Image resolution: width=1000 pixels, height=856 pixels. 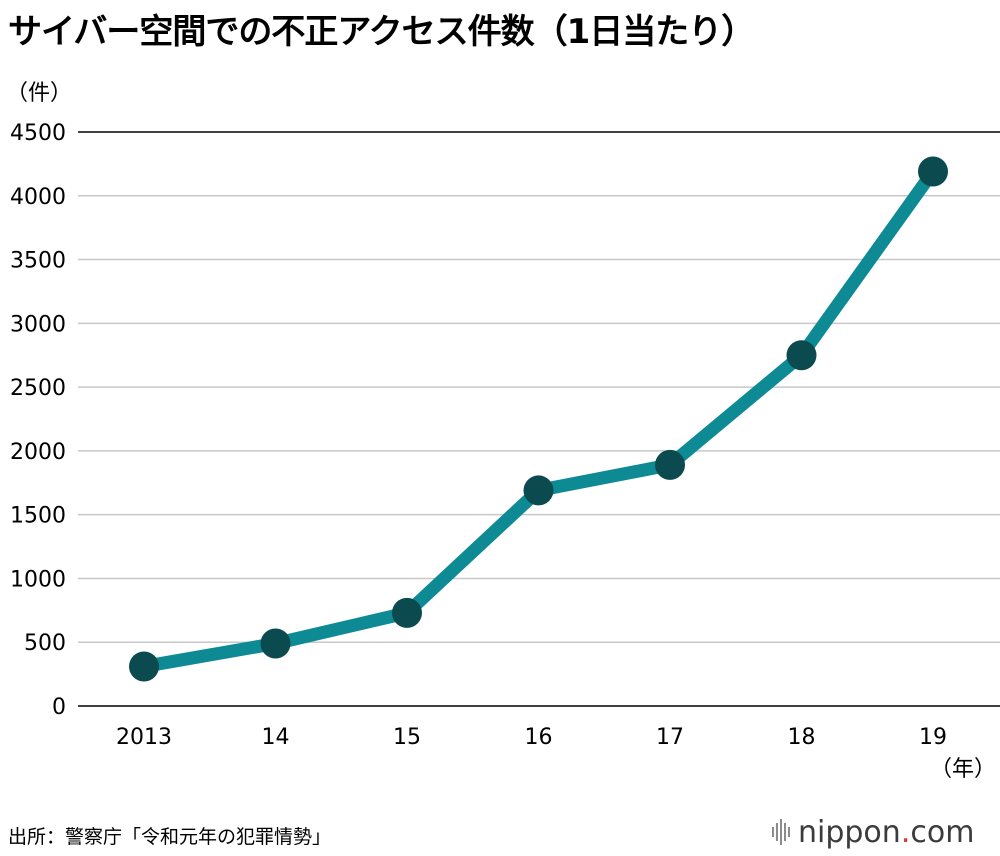 I want to click on x-tick-label: 14, so click(x=276, y=737).